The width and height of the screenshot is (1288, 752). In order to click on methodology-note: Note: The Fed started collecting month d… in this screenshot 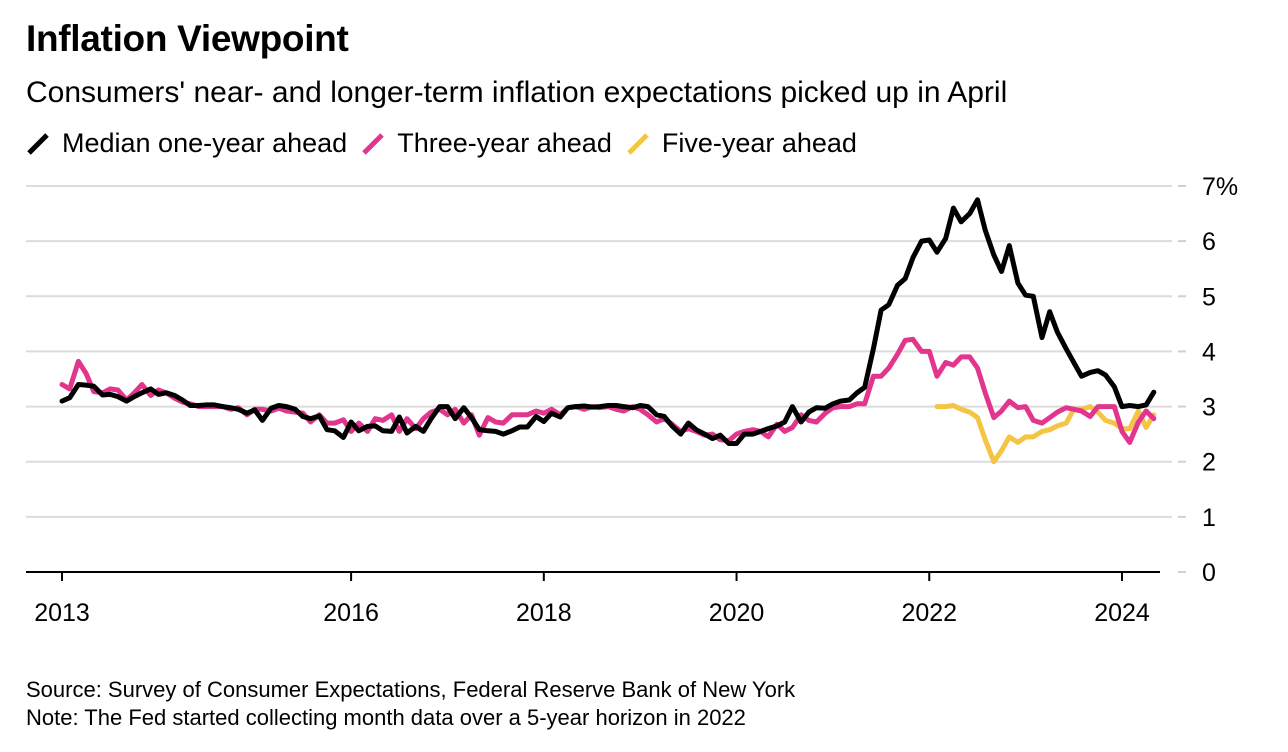, I will do `click(386, 717)`.